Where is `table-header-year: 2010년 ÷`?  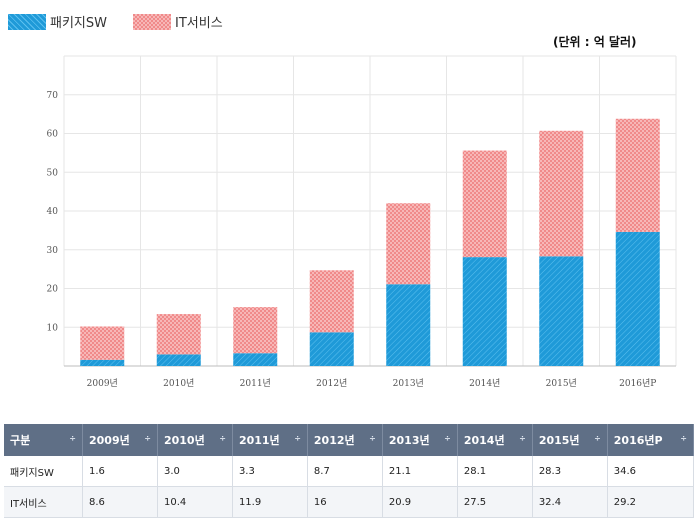 table-header-year: 2010년 ÷ is located at coordinates (195, 440).